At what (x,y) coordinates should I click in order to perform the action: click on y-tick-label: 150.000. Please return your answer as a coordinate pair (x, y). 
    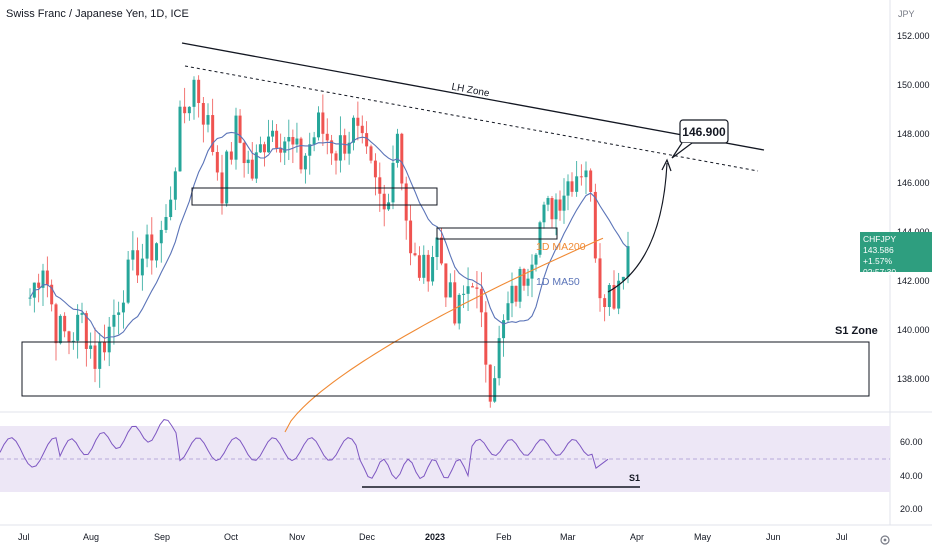
    Looking at the image, I should click on (913, 85).